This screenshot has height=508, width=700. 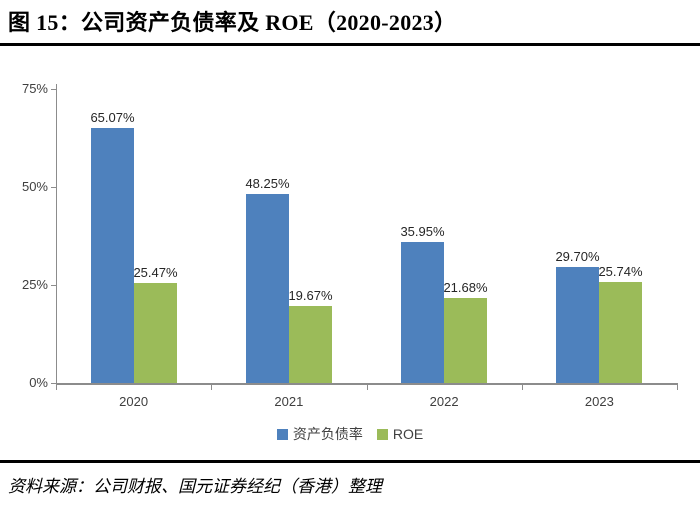 What do you see at coordinates (195, 486) in the screenshot?
I see `source-note: 资料来源：公司财报、国元证券经纪（香港）整理` at bounding box center [195, 486].